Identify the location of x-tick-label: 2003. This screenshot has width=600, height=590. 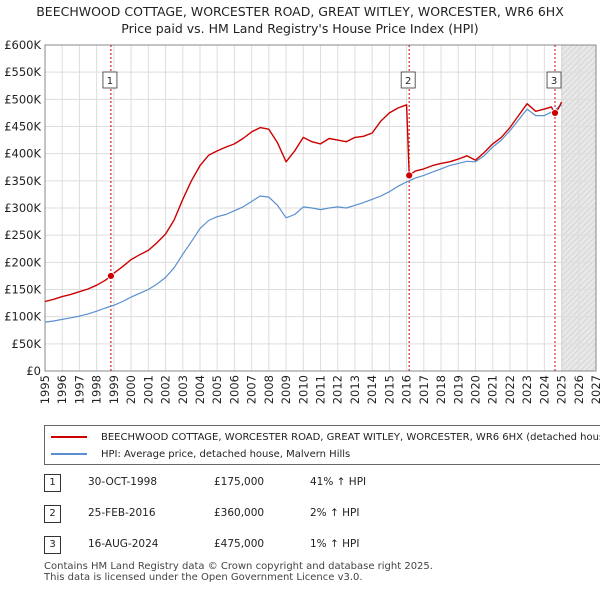
(183, 389).